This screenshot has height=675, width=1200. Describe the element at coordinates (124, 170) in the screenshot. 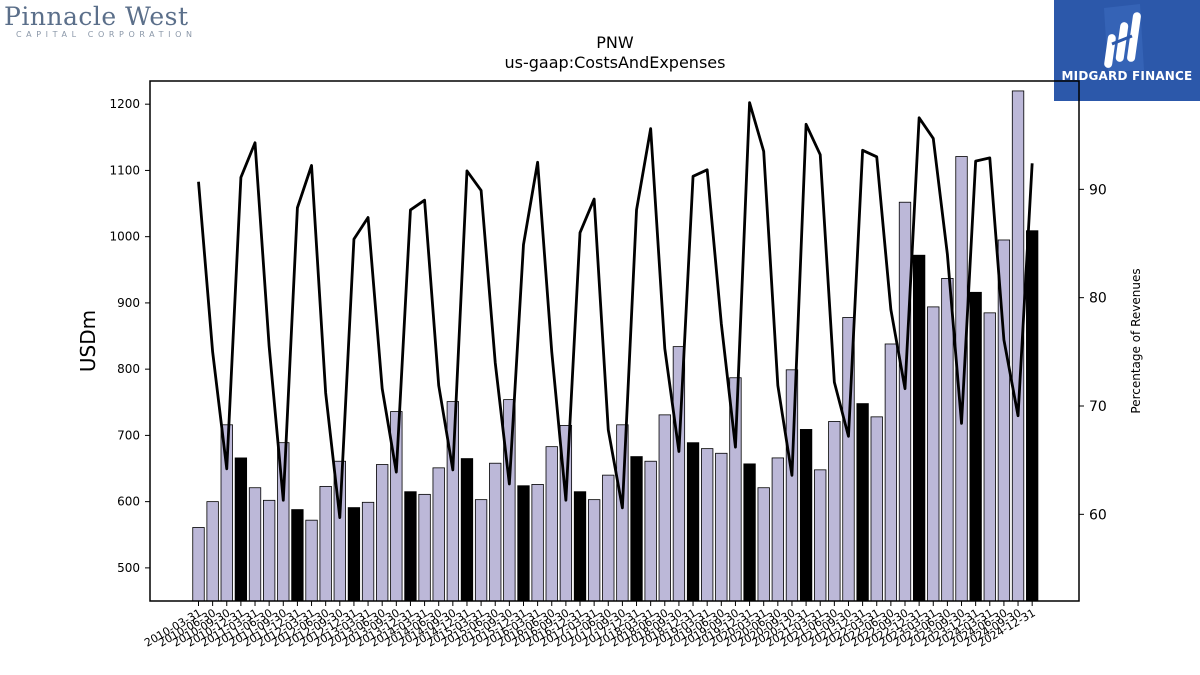

I see `y-tick-label-1100: 1100` at that location.